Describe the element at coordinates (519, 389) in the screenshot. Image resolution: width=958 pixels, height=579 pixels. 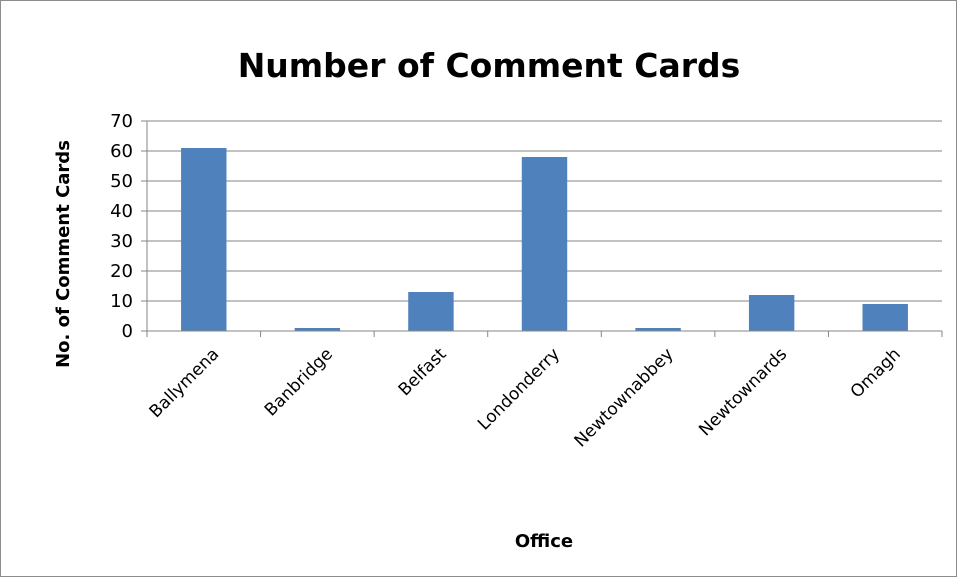
I see `x-tick-label: Londonderry` at that location.